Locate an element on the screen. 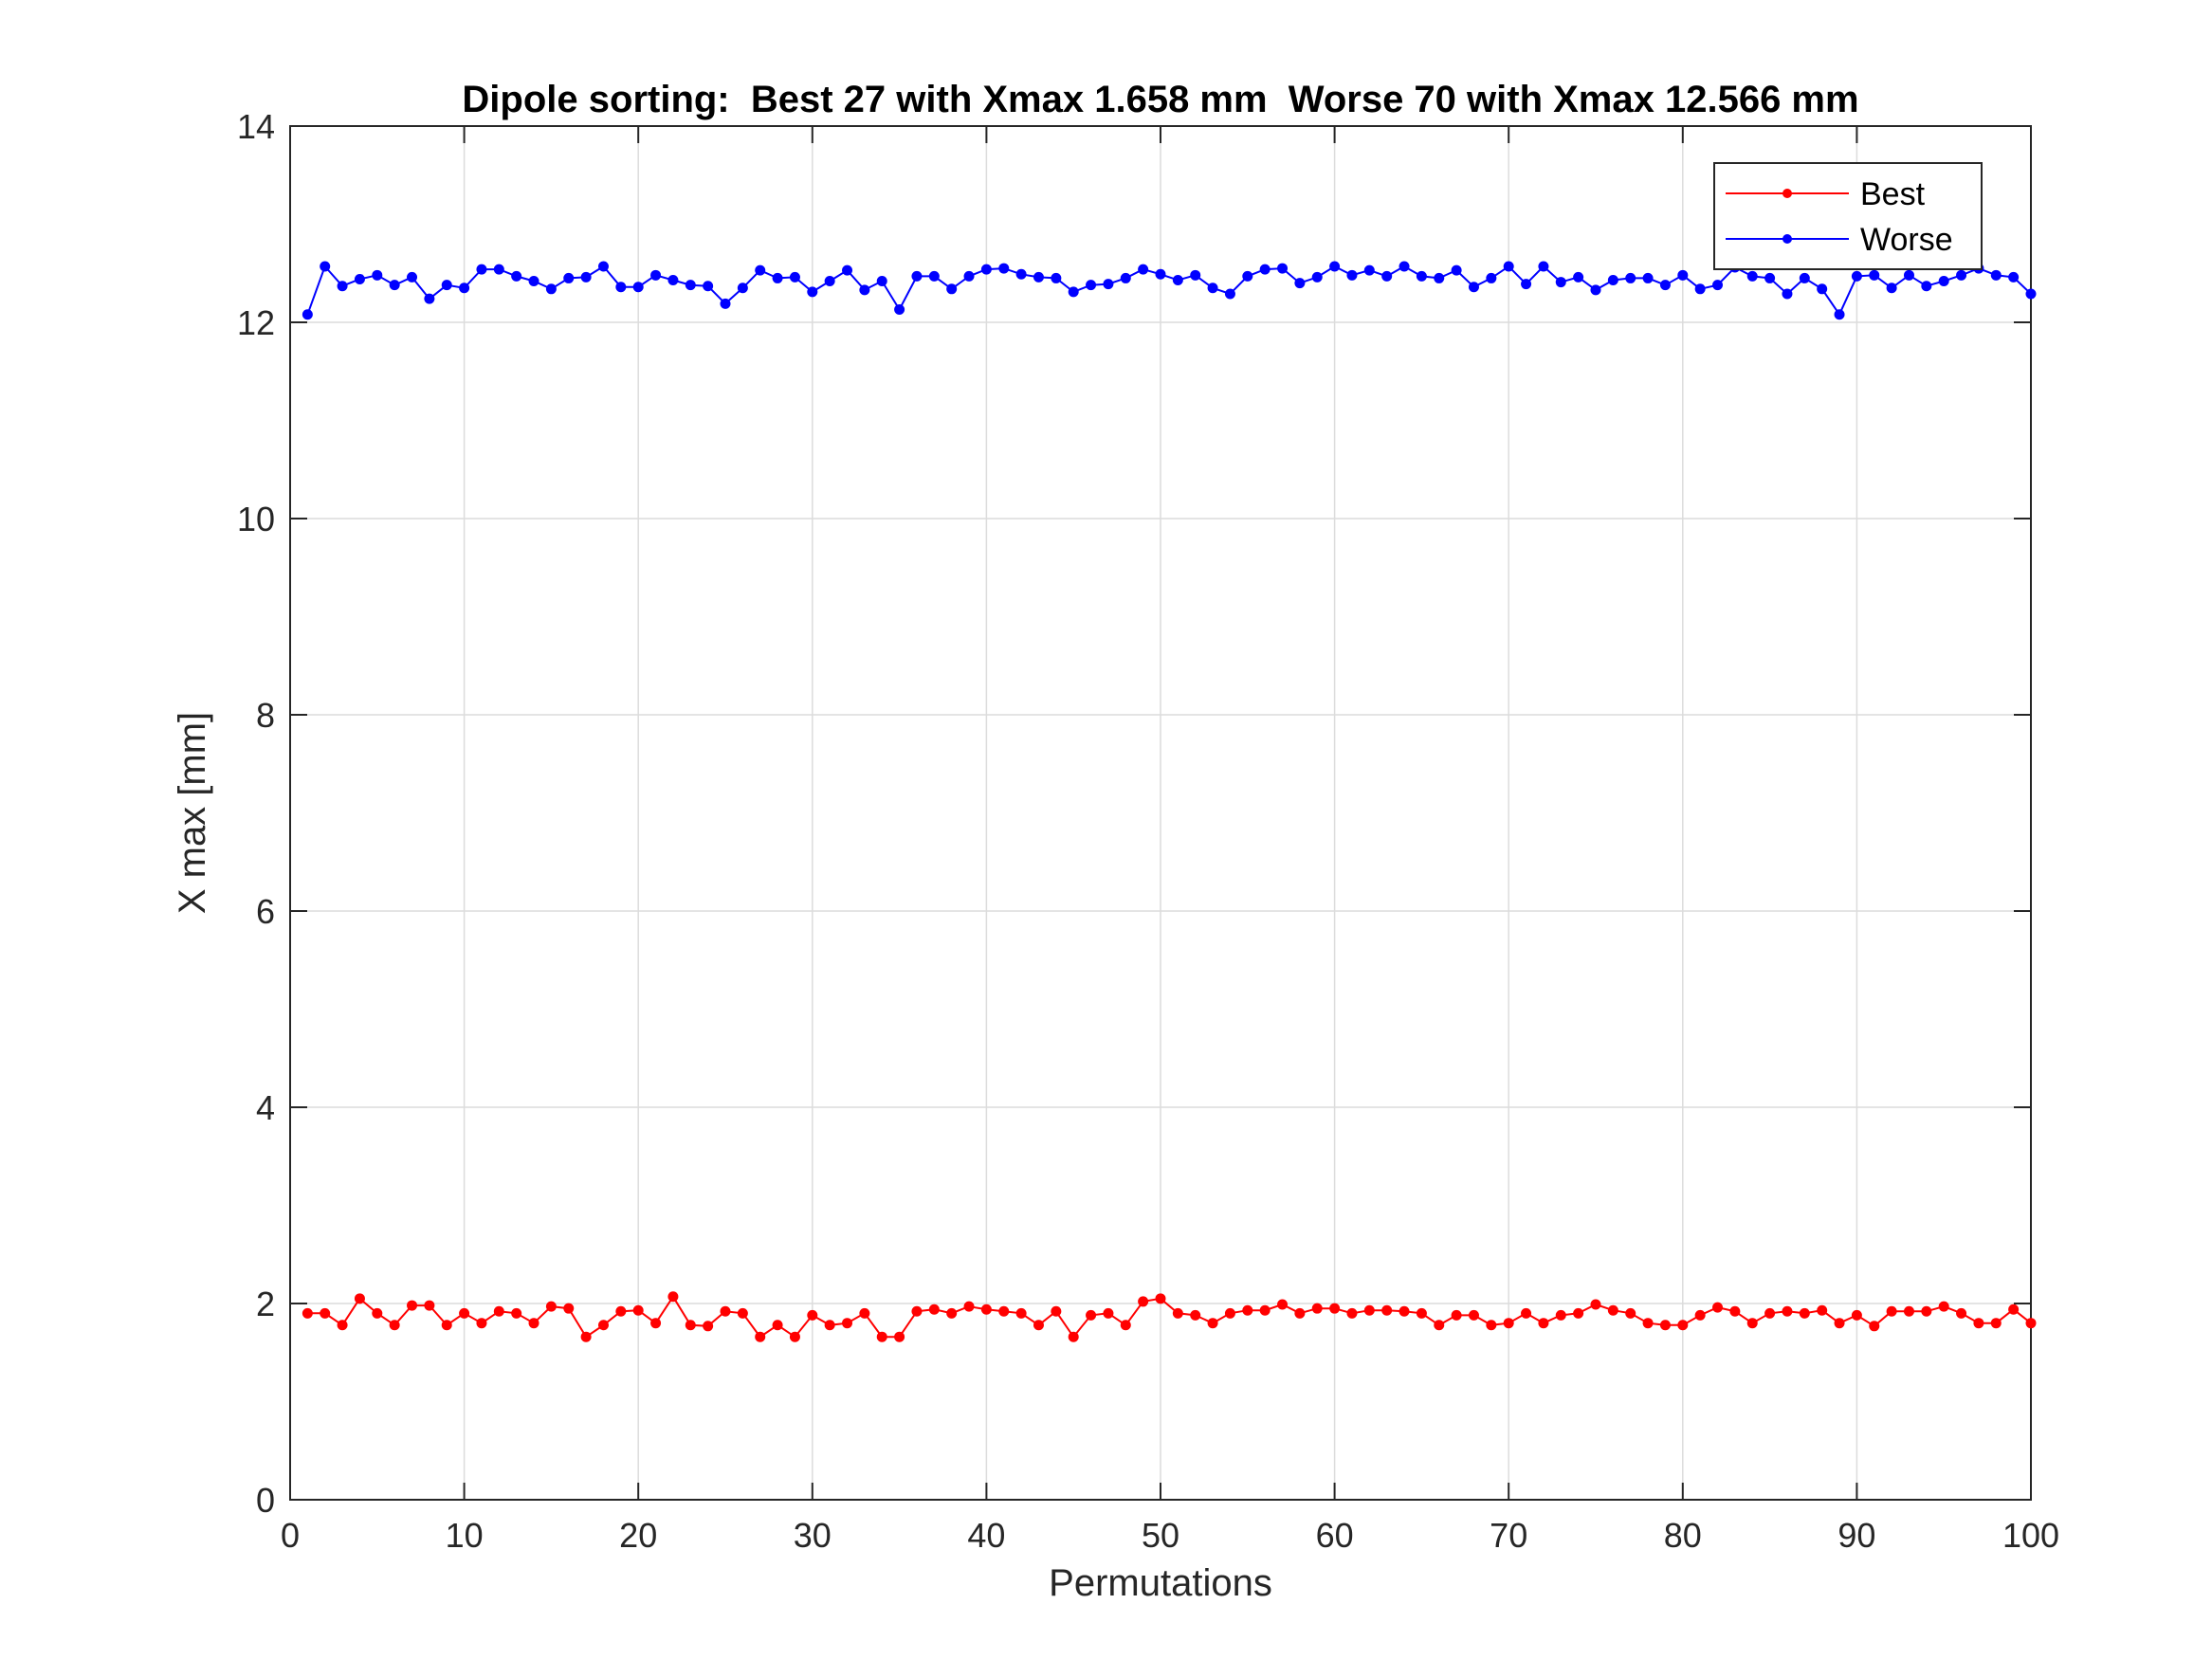 Image resolution: width=2212 pixels, height=1659 pixels. series-best is located at coordinates (1169, 1316).